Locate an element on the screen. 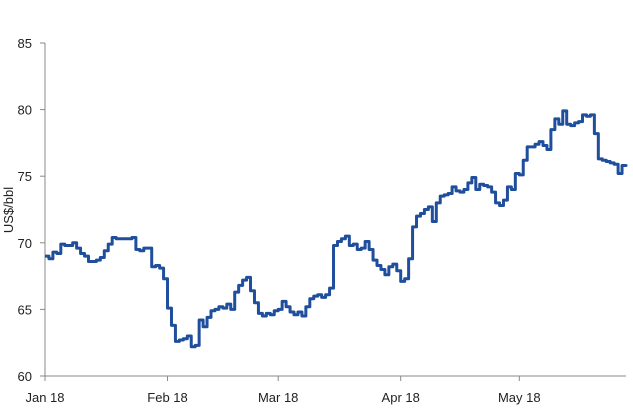 The image size is (633, 418). y-tick-label: 85 is located at coordinates (25, 43).